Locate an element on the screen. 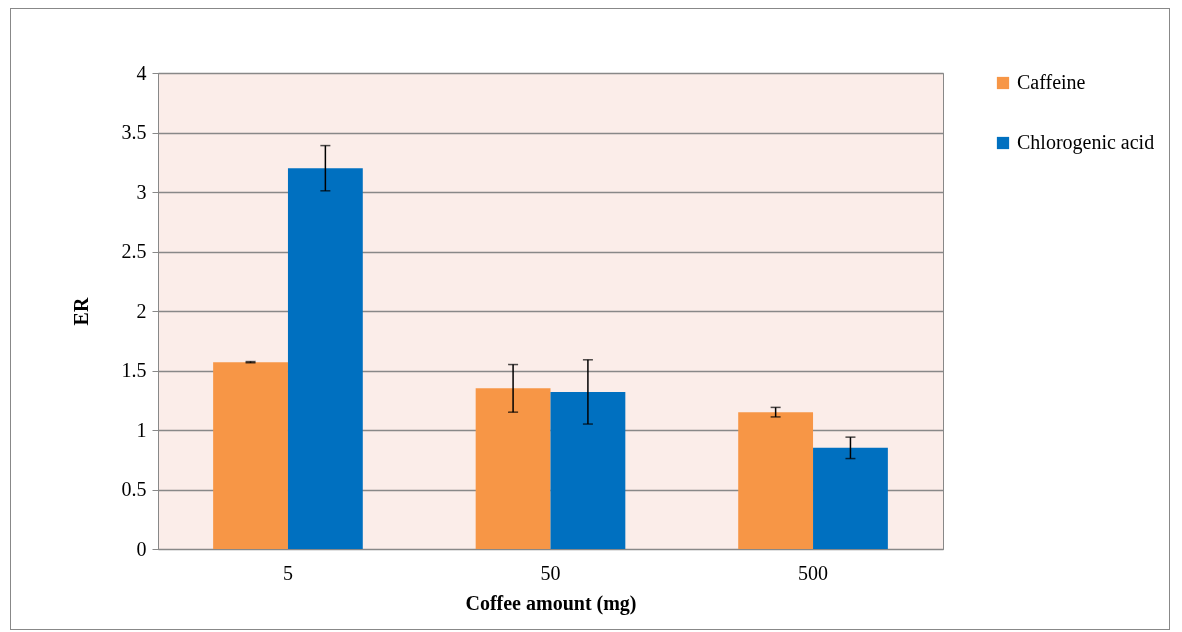  y-tick-label: 1 is located at coordinates (141, 429).